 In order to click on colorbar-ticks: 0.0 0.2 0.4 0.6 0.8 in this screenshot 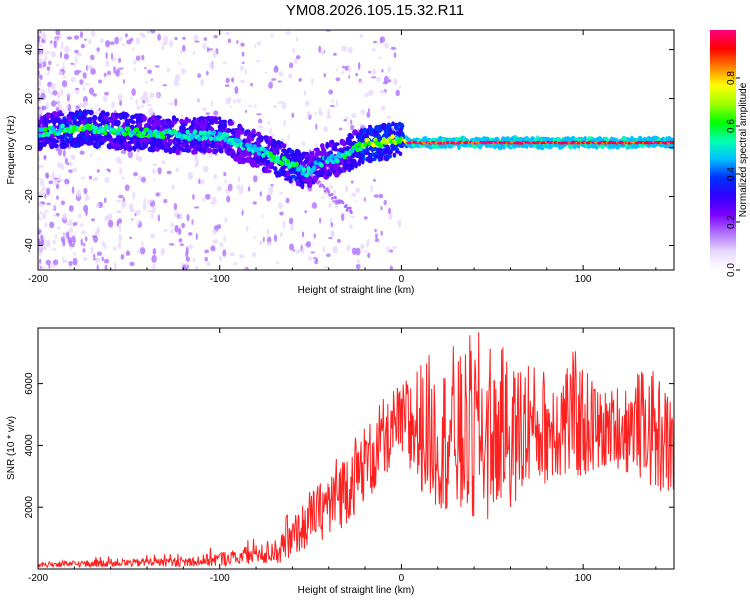, I will do `click(733, 174)`.